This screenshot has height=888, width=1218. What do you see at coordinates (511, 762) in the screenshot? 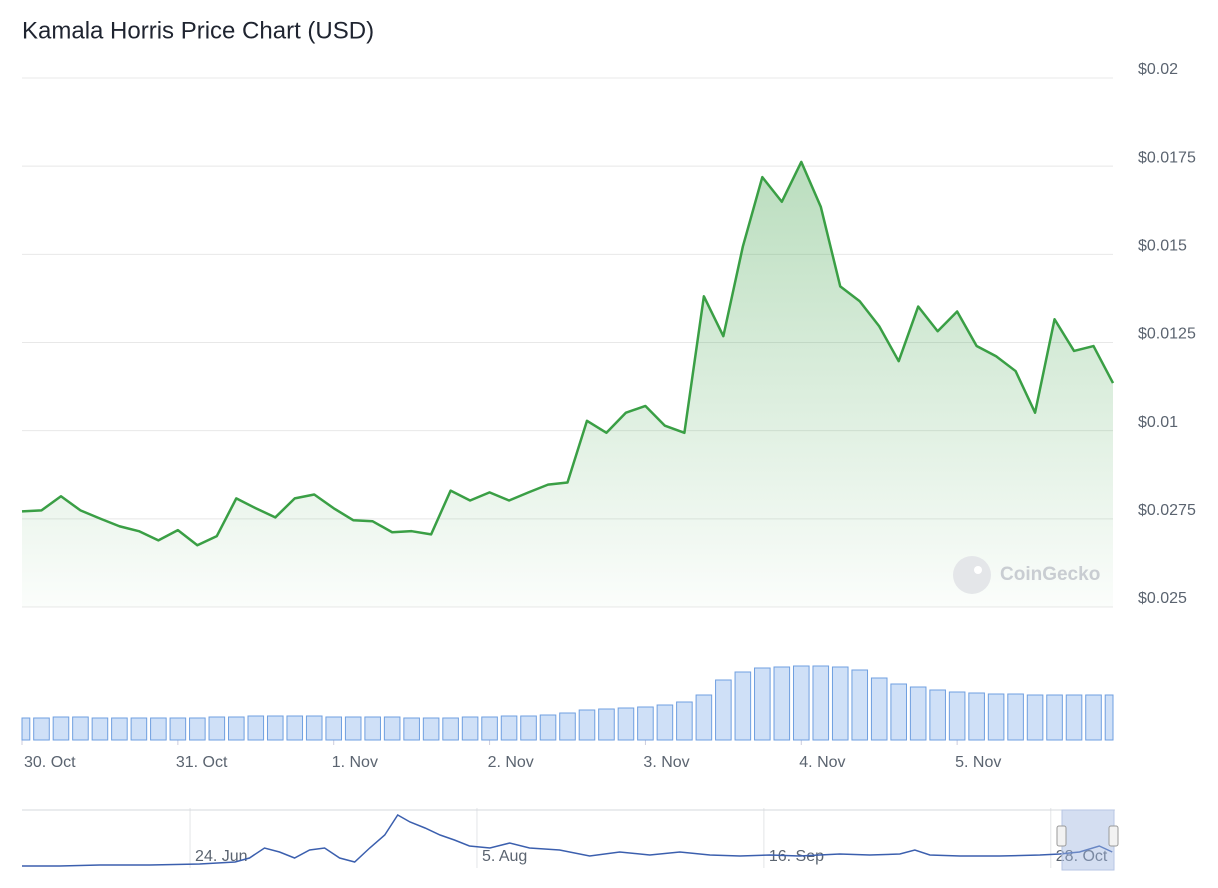
I see `x-tick-label: 2. Nov` at bounding box center [511, 762].